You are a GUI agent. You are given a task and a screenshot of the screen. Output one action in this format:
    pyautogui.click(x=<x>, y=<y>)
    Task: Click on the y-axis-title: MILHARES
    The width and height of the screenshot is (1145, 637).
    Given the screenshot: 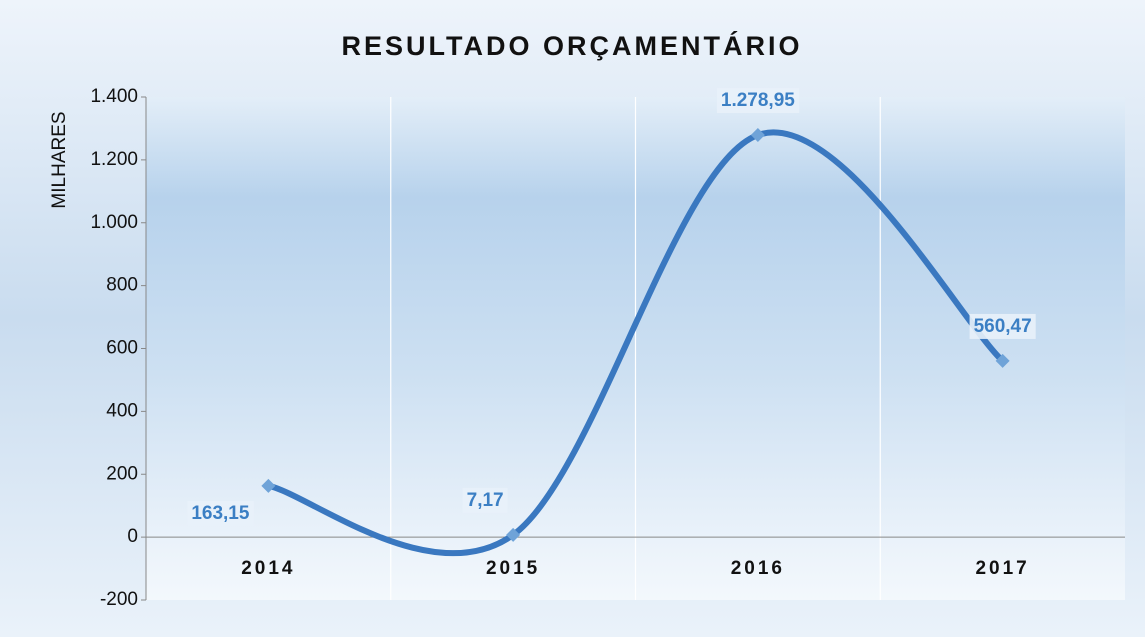 What is the action you would take?
    pyautogui.click(x=59, y=159)
    